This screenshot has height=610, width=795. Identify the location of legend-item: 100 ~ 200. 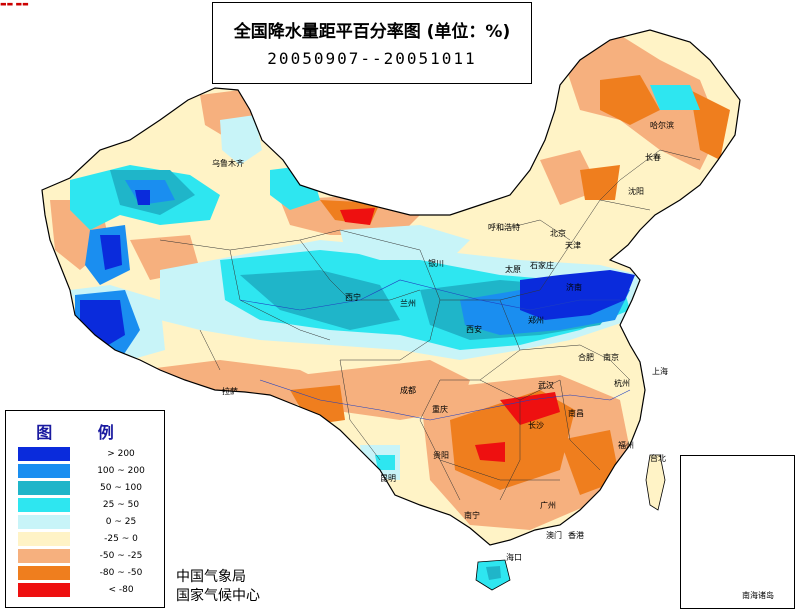
(88, 471).